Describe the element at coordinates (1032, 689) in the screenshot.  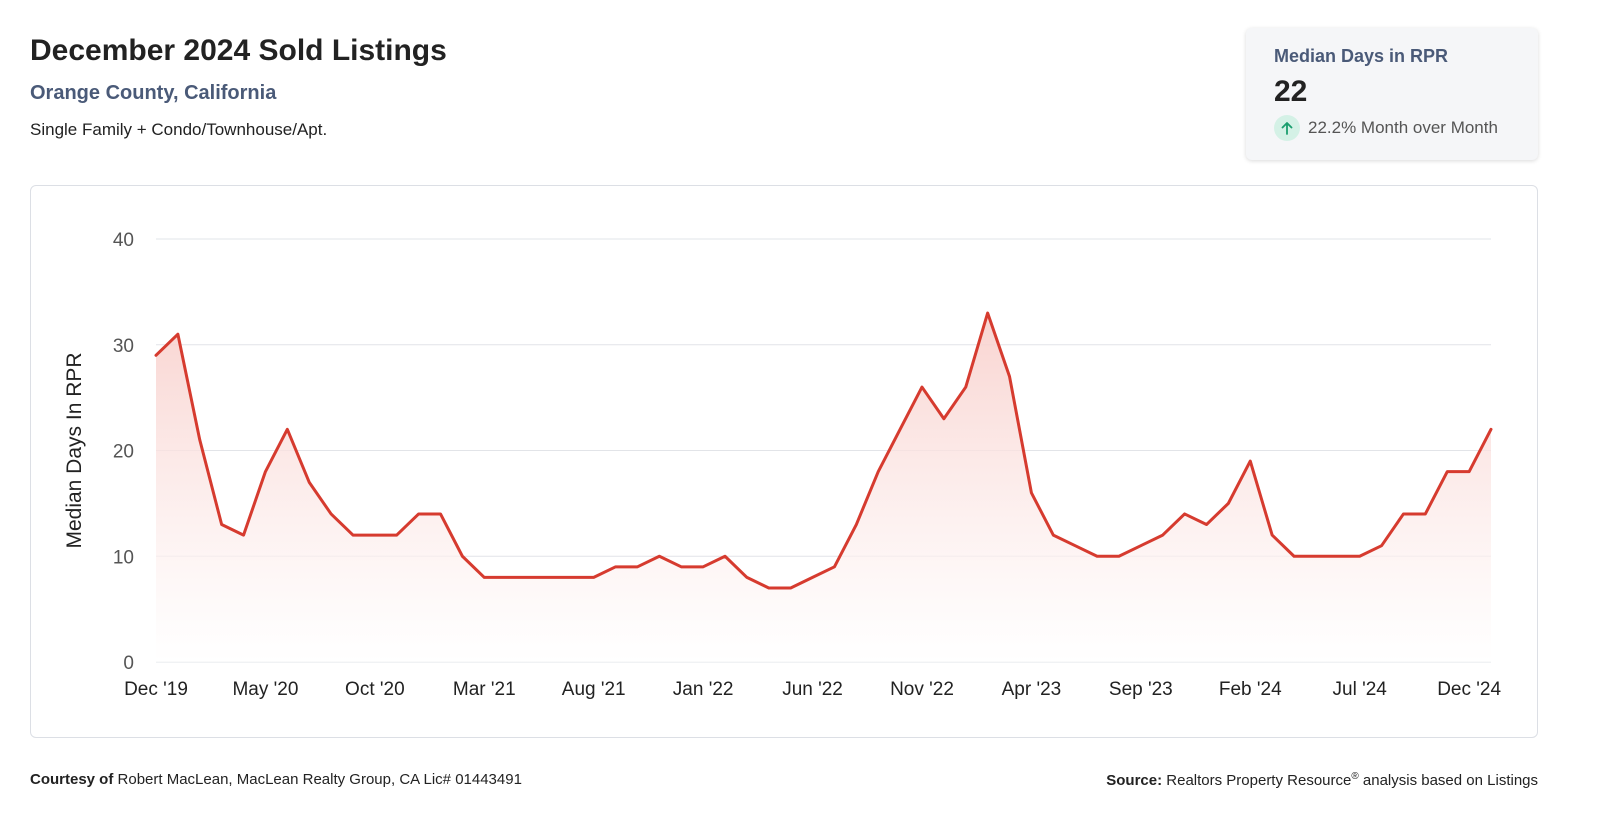
I see `x-tick-label: Apr '23` at that location.